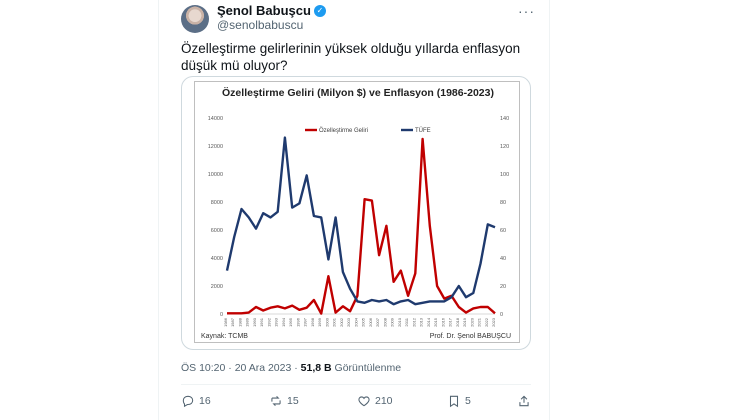  Describe the element at coordinates (526, 11) in the screenshot. I see `more-options-icon: ···` at that location.